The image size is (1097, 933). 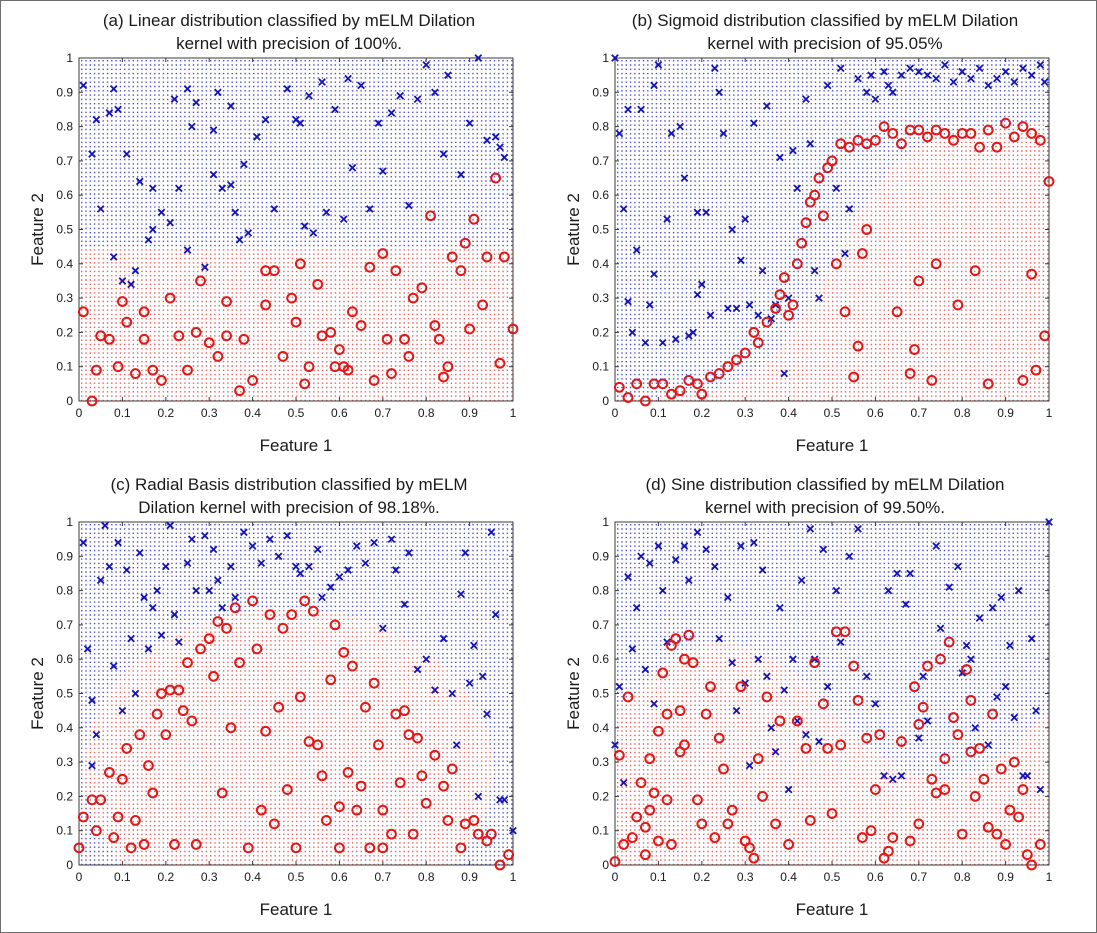 I want to click on series-x-markers, so click(x=294, y=171).